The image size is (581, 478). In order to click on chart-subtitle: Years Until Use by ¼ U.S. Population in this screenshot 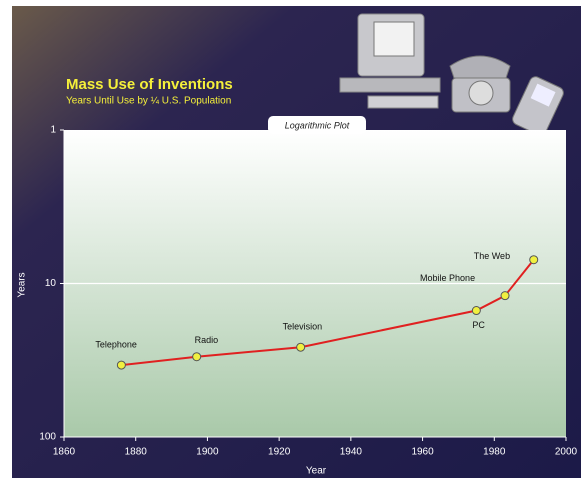, I will do `click(148, 101)`.